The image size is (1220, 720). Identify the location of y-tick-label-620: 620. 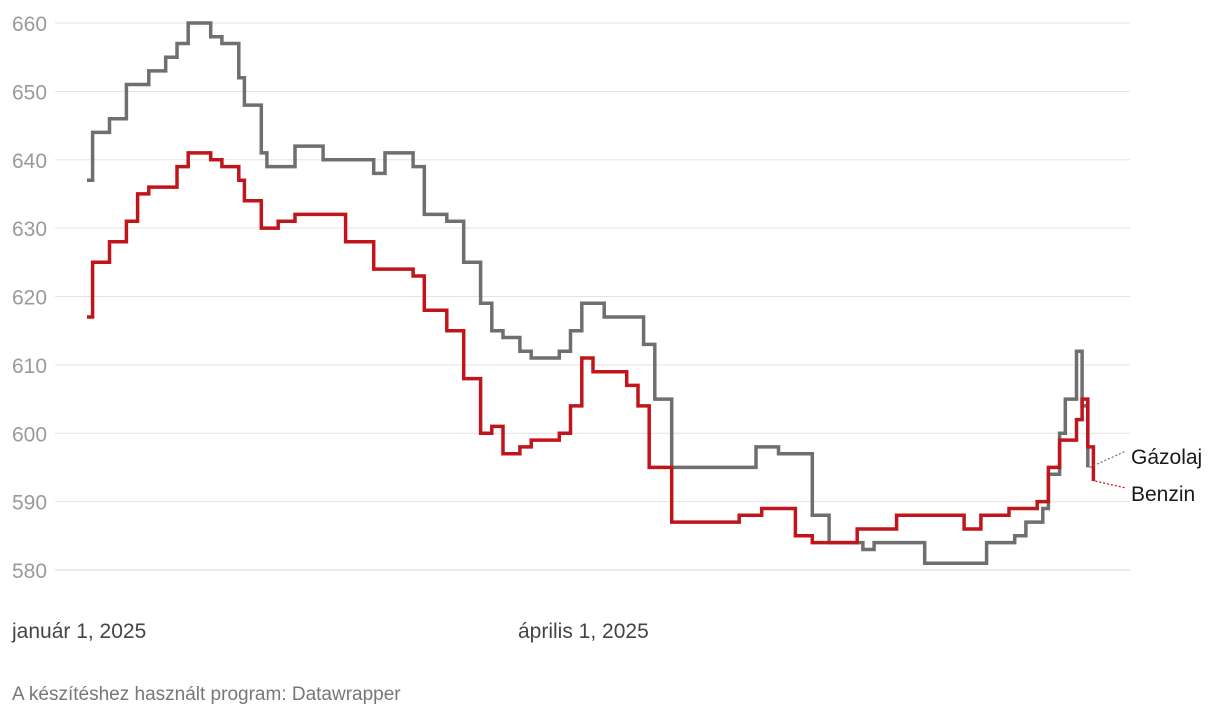
(29, 298).